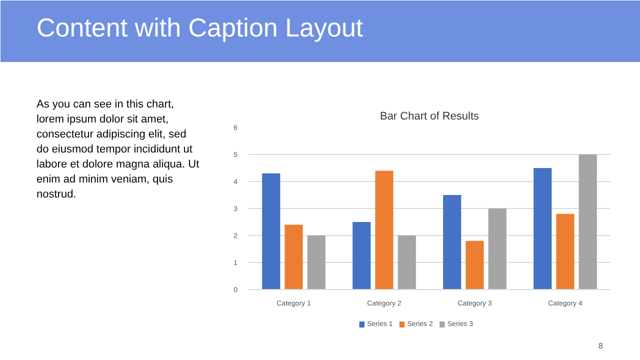  I want to click on text: As you can see in this chart, lorem ipsum dolor sit amet, consectetur adipiscing elit, sed do eiusmod tempor incididunt ut labore et dolore magna aliqua. Ut enim ad minim veniam, quis nostrud., so click(118, 149).